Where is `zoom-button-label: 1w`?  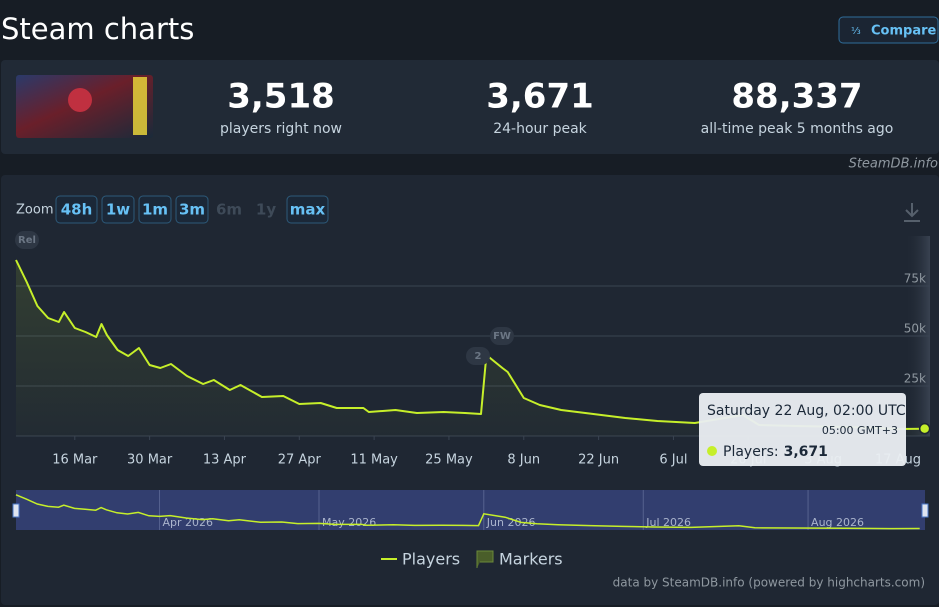 zoom-button-label: 1w is located at coordinates (118, 210).